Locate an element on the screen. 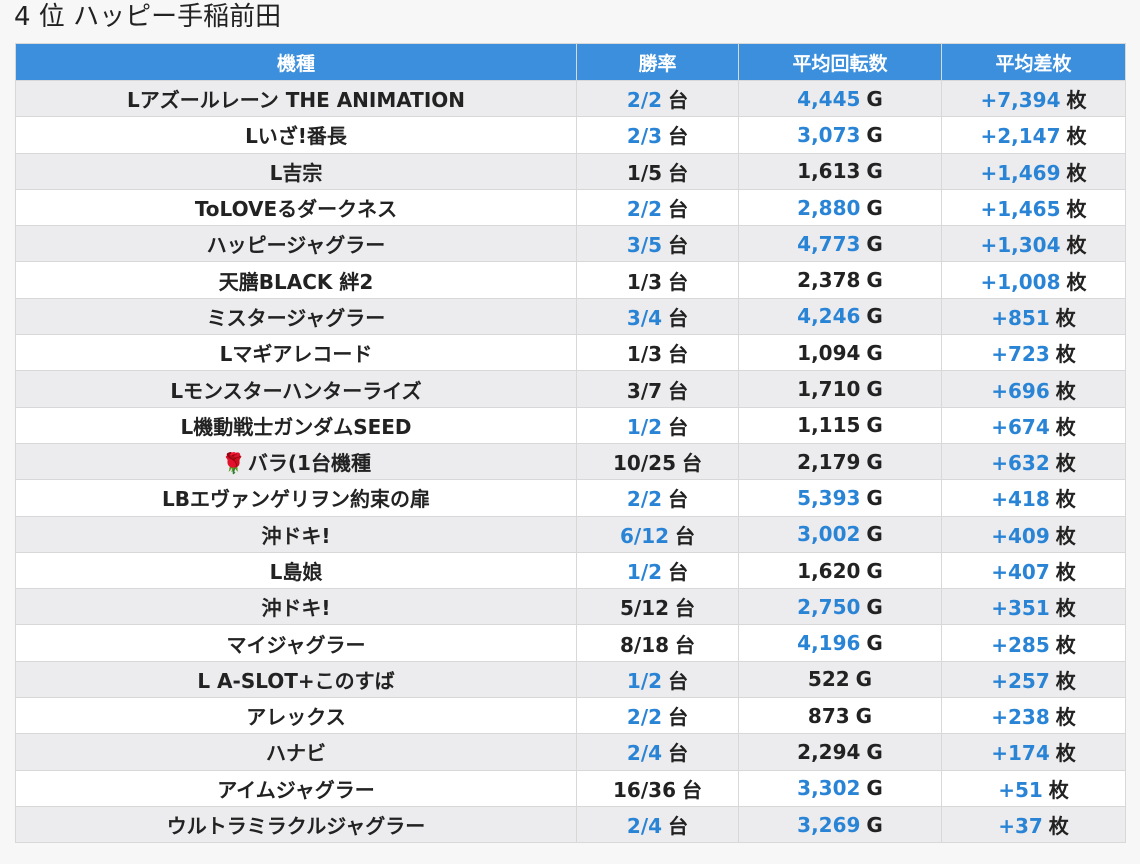  col-header-win-rate: 勝率 is located at coordinates (657, 62).